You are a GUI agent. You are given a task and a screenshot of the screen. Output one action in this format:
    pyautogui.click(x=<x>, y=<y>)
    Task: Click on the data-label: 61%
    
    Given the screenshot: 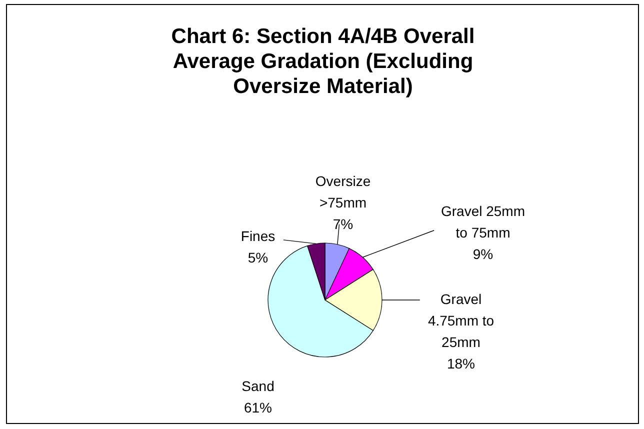 What is the action you would take?
    pyautogui.click(x=258, y=408)
    